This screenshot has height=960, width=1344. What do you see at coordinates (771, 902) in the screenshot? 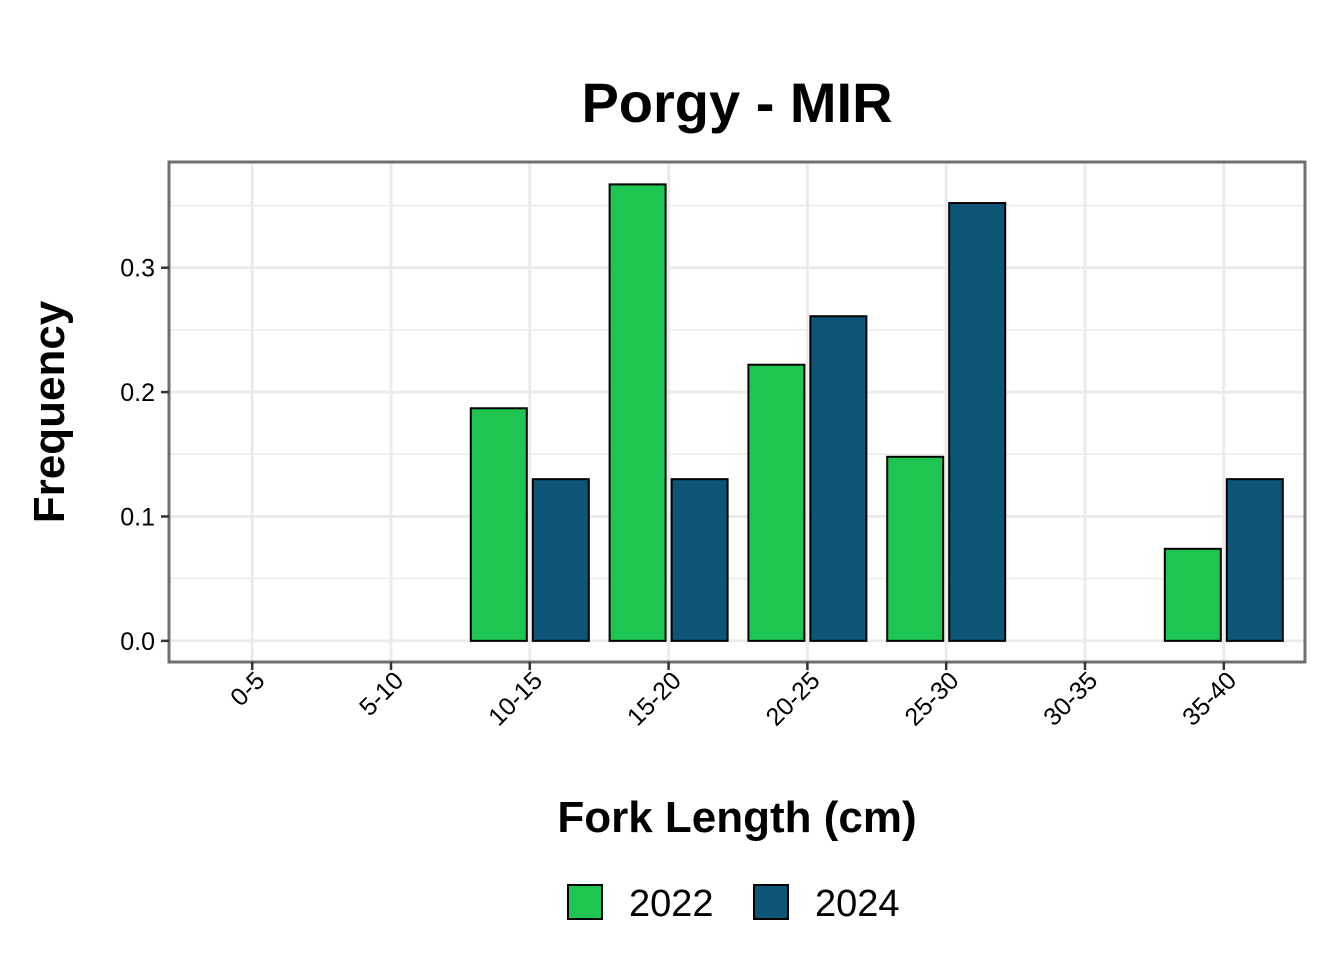
I see `legend-key-2024` at bounding box center [771, 902].